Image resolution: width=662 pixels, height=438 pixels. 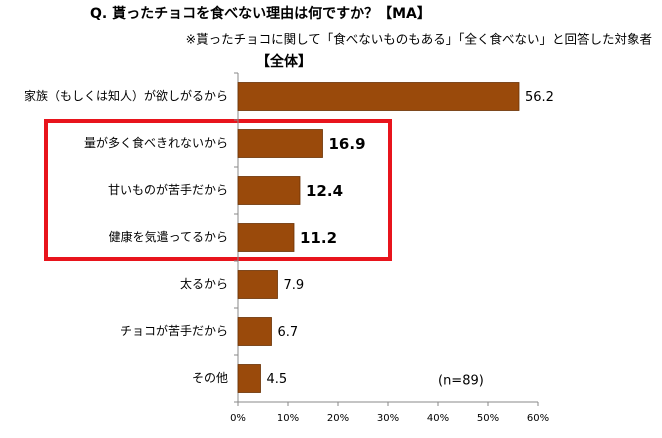 What do you see at coordinates (347, 144) in the screenshot?
I see `value-label: 16.9` at bounding box center [347, 144].